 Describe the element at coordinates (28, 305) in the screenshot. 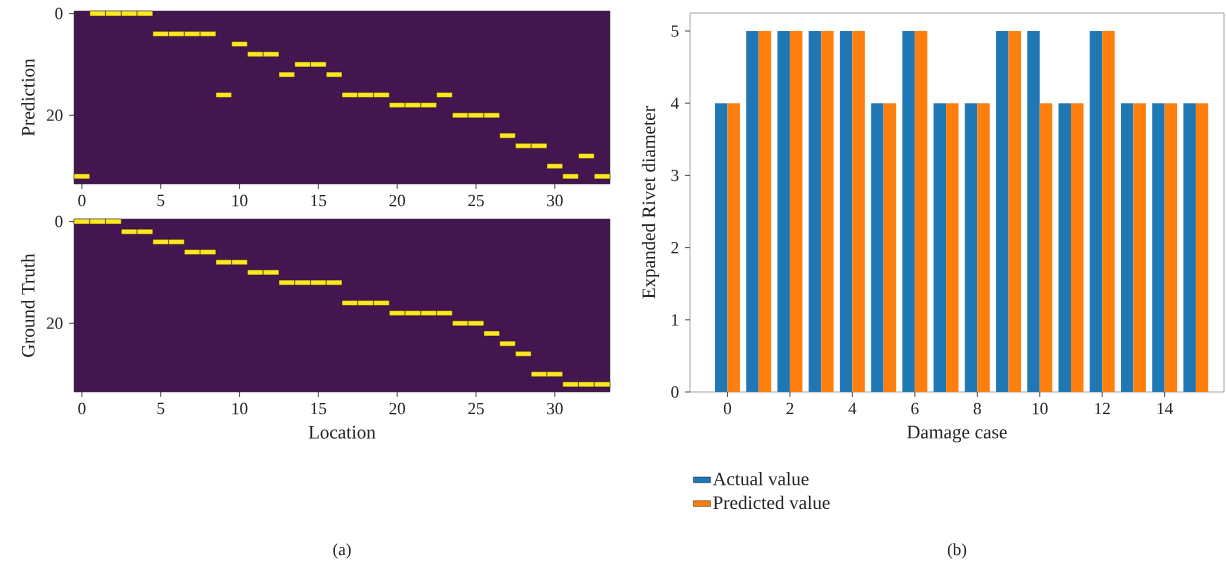

I see `y-axis-title: Ground Truth` at that location.